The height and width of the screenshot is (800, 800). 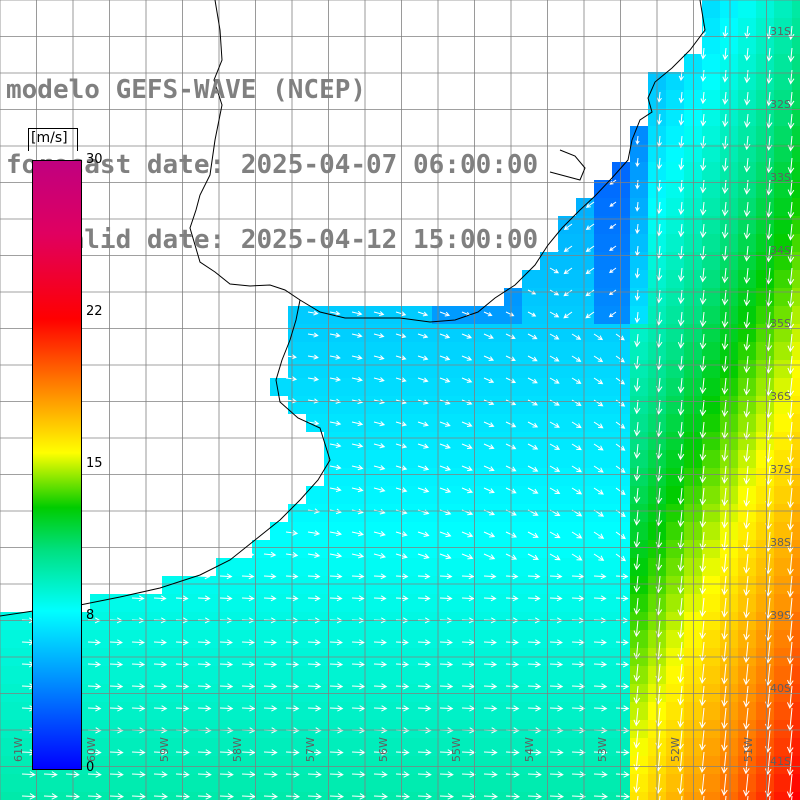 I want to click on longitude-label: 59W, so click(x=164, y=749).